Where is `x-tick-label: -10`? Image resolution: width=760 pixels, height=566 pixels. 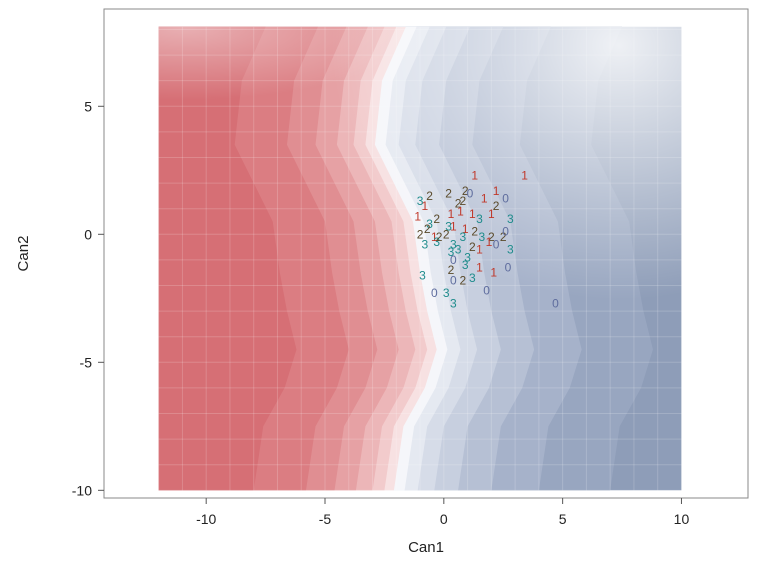
x-tick-label: -10 is located at coordinates (206, 519).